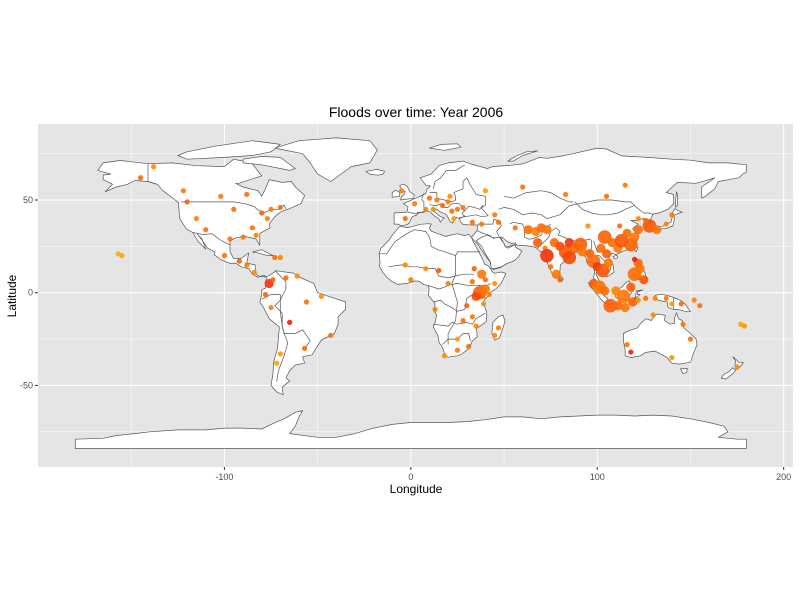  I want to click on border-usa-mexico, so click(211, 239).